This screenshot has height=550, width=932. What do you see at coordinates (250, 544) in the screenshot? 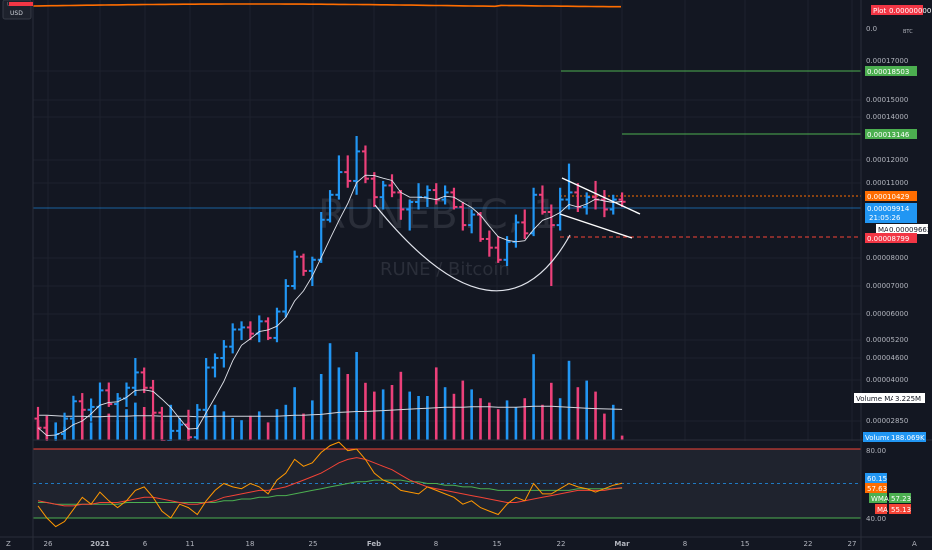
I see `time-tick-label: 18` at bounding box center [250, 544].